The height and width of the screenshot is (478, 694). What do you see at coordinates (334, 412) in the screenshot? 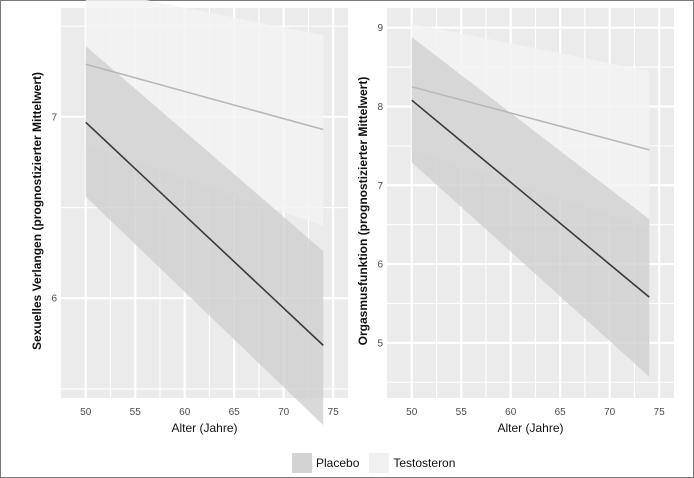
I see `panel-left-x-tick-label: 75` at bounding box center [334, 412].